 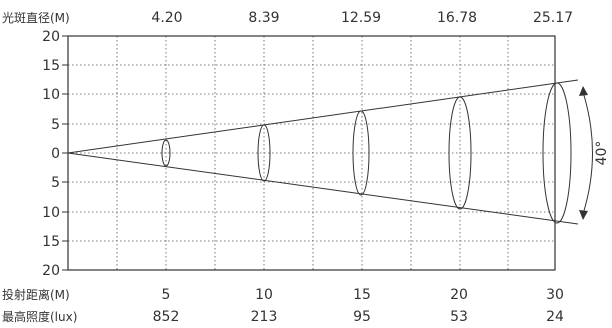 What do you see at coordinates (555, 317) in the screenshot?
I see `illuminance-value: 24` at bounding box center [555, 317].